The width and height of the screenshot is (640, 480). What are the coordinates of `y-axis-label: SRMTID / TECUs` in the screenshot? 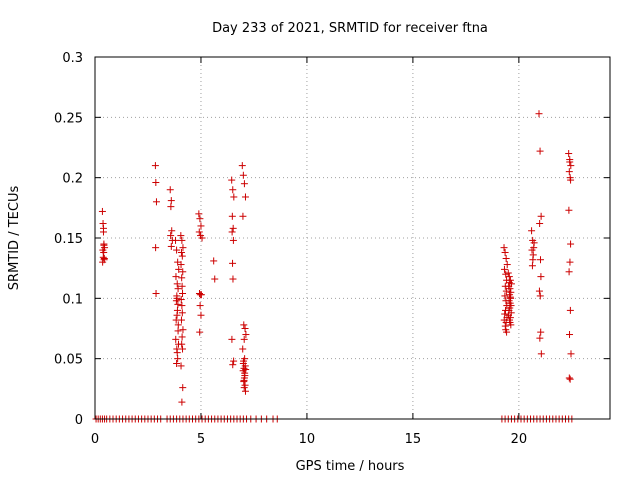 It's located at (14, 238).